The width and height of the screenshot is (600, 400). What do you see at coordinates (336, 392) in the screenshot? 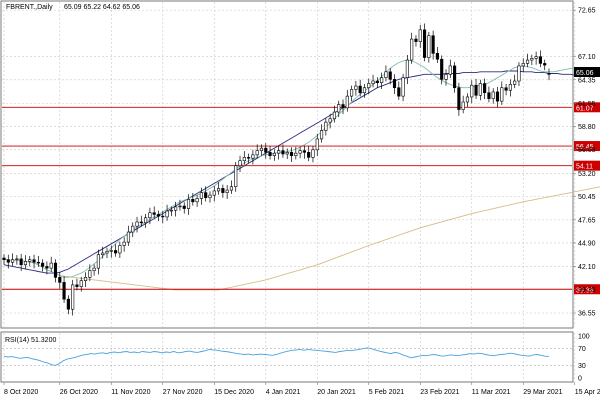
I see `time-axis-label: 20 Jan 2021` at bounding box center [336, 392].